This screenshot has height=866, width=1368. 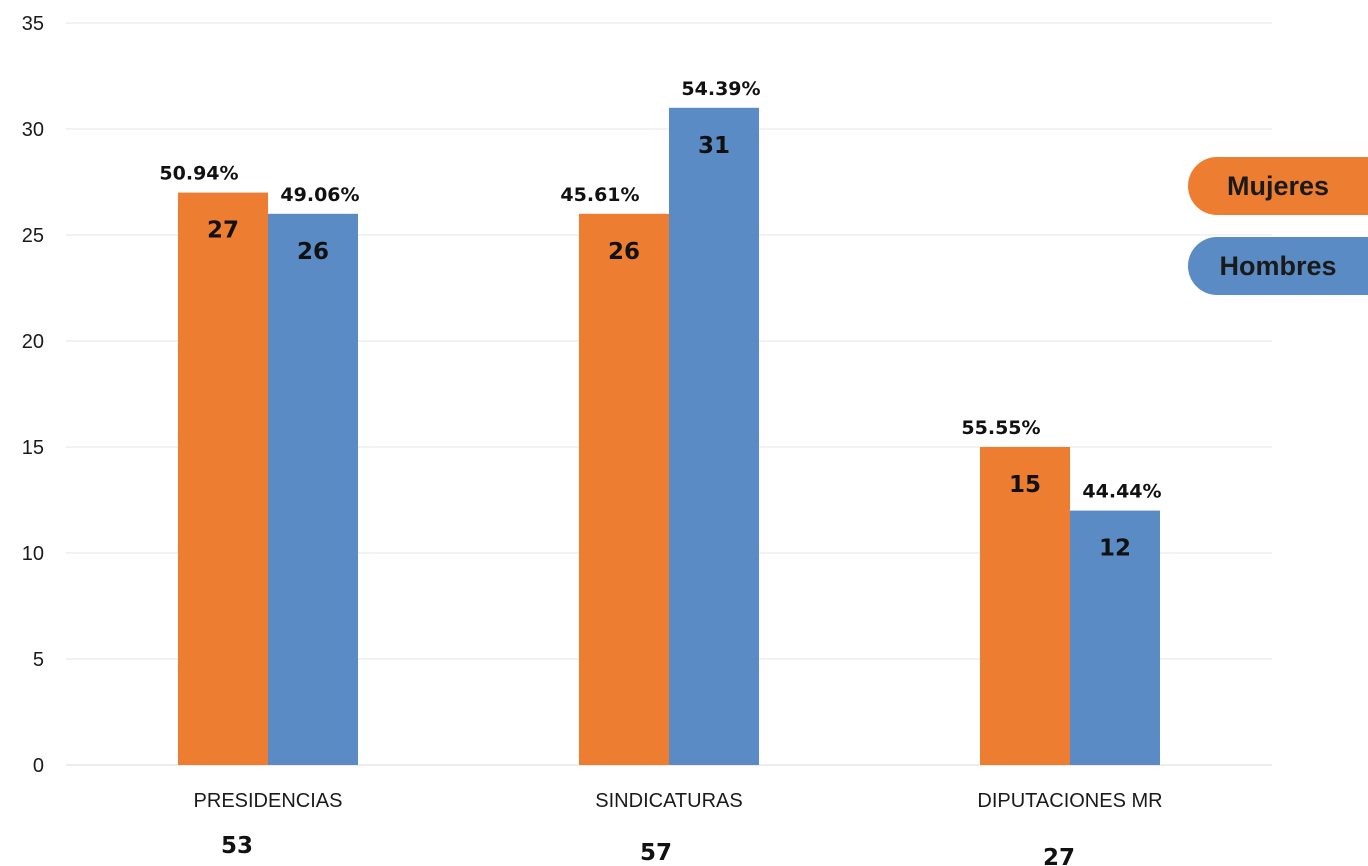 I want to click on bar-value-label: 31, so click(x=714, y=146).